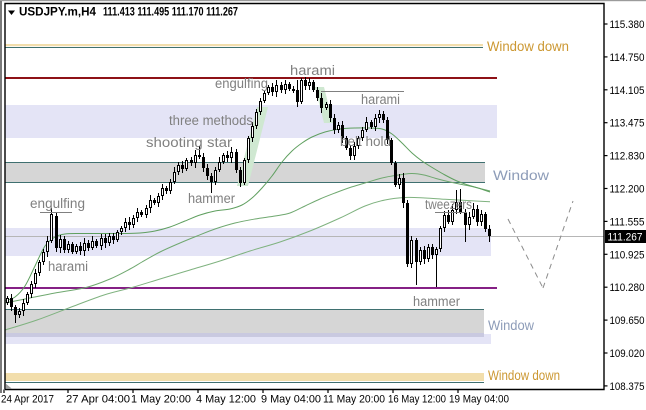  Describe the element at coordinates (627, 321) in the screenshot. I see `svg-text: 109.650` at that location.